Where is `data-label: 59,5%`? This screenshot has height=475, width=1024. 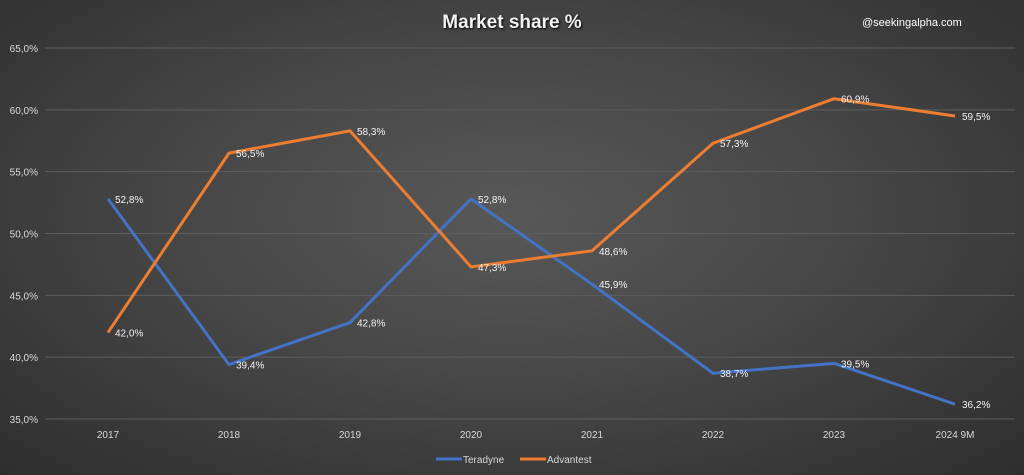
data-label: 59,5% is located at coordinates (976, 117).